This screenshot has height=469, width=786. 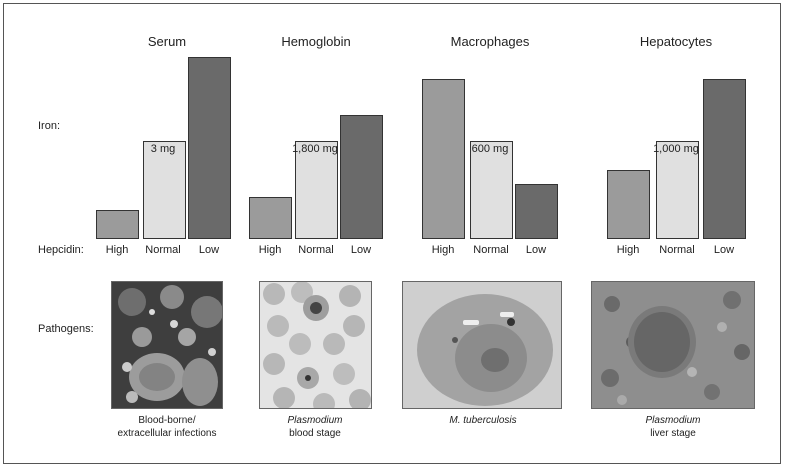 I want to click on micrograph-extracellular, so click(x=167, y=345).